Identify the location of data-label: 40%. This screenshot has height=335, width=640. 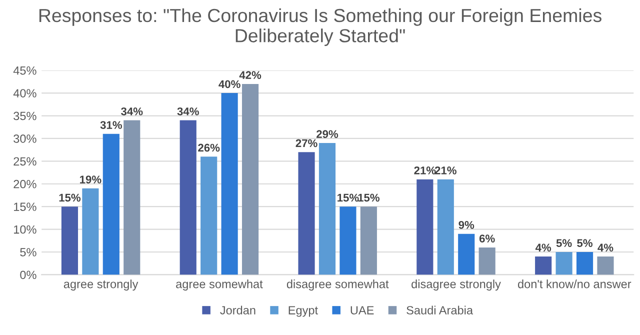
(229, 84).